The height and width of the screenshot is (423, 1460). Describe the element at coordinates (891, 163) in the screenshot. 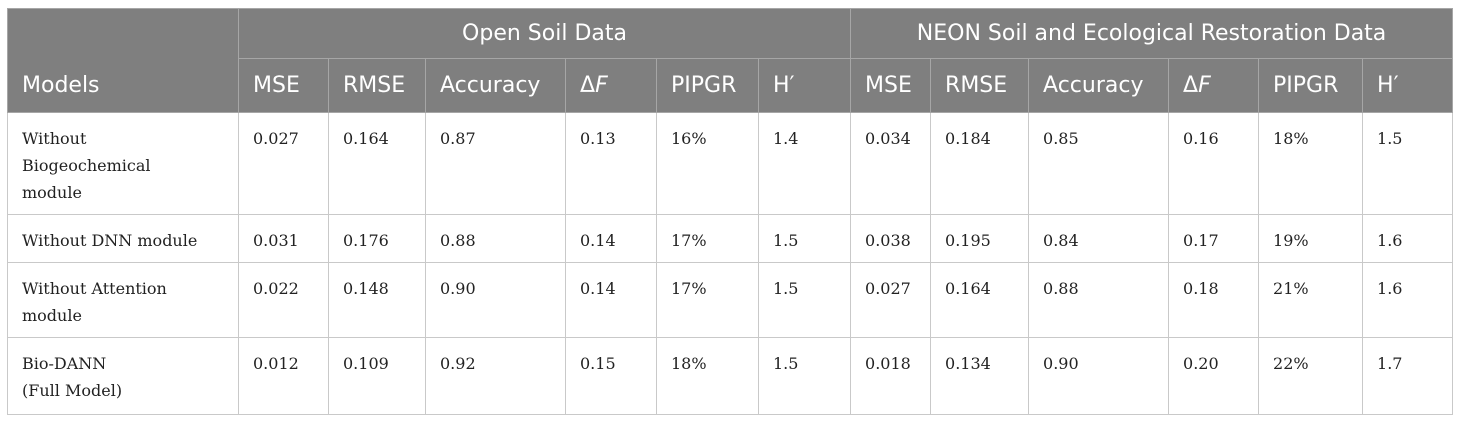

I see `neon-mse-cell: 0.034` at that location.